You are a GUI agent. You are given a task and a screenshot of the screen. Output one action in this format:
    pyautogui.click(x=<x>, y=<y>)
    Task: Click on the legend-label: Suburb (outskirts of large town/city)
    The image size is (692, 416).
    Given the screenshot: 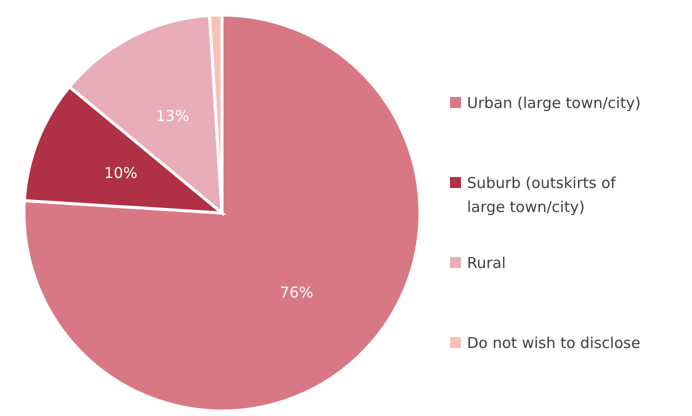 What is the action you would take?
    pyautogui.click(x=541, y=195)
    